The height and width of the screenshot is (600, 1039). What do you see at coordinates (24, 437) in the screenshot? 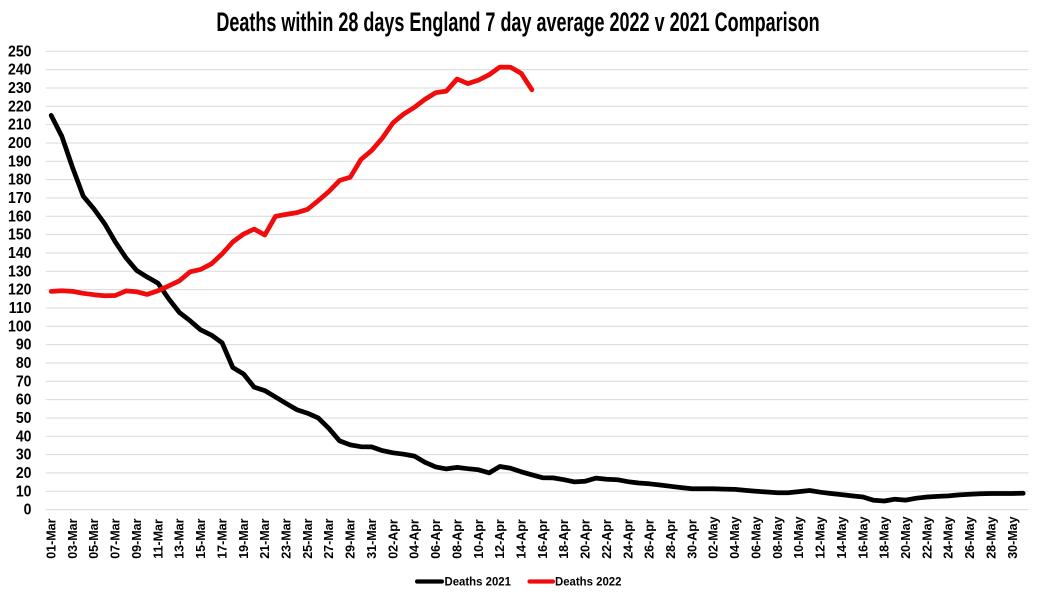
I see `svg-text: 40` at bounding box center [24, 437].